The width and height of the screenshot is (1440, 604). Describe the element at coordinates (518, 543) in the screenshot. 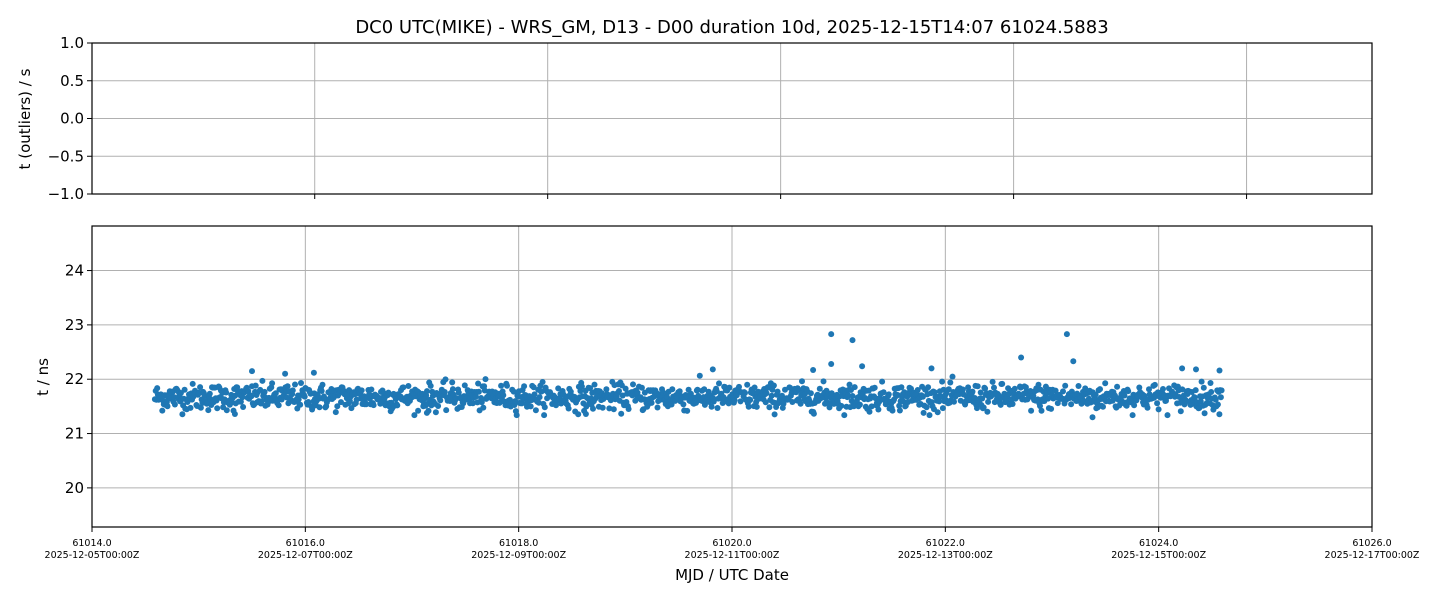

I see `x-tick-label-mjd: 61018.0` at that location.